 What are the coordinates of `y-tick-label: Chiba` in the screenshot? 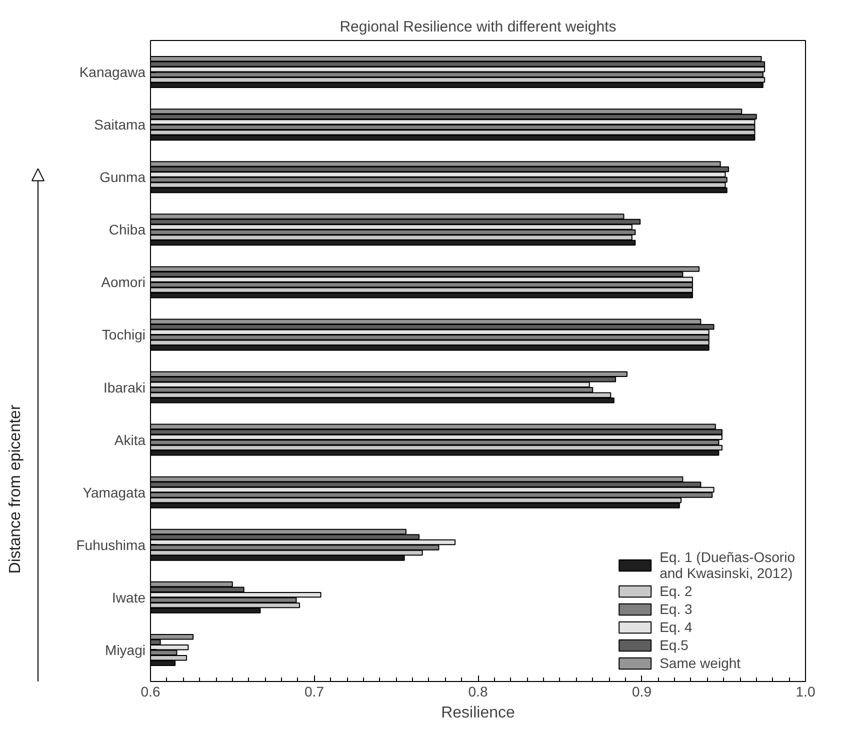 It's located at (127, 230).